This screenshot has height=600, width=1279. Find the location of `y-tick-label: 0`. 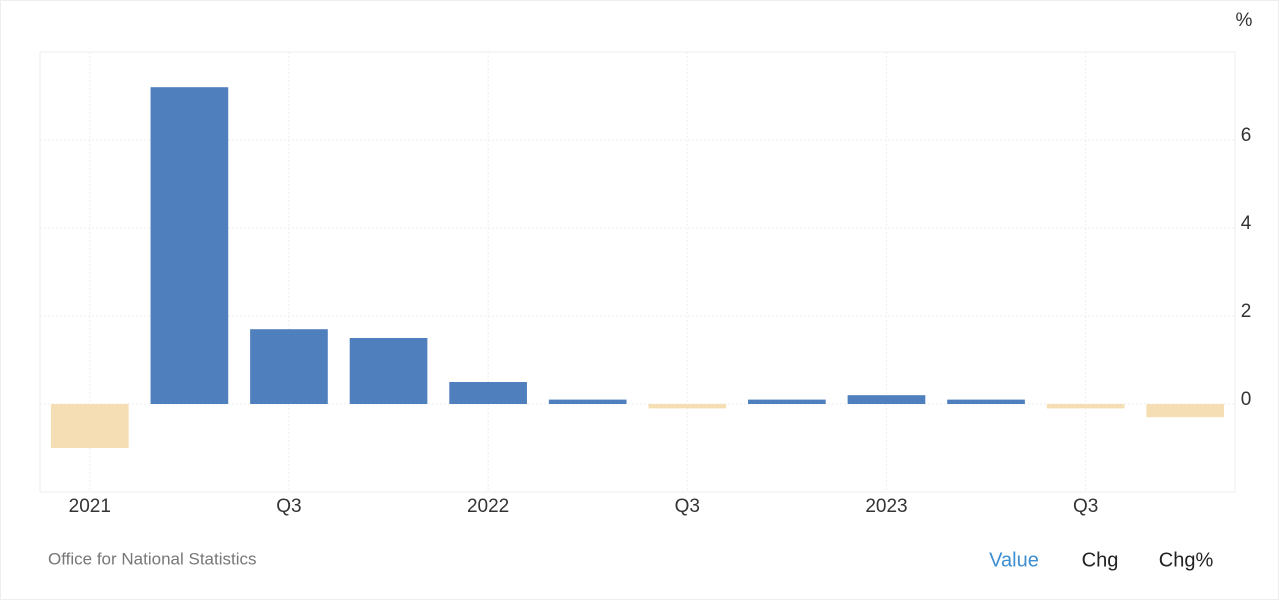

y-tick-label: 0 is located at coordinates (1246, 399).